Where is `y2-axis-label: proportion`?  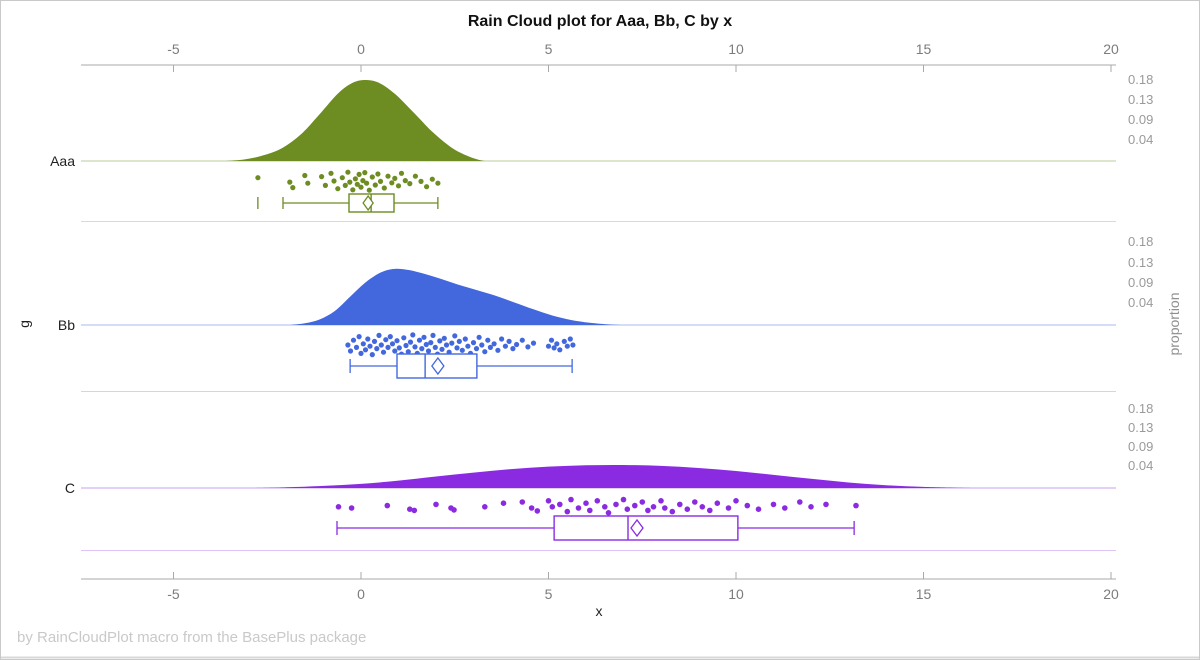
y2-axis-label: proportion is located at coordinates (1174, 324).